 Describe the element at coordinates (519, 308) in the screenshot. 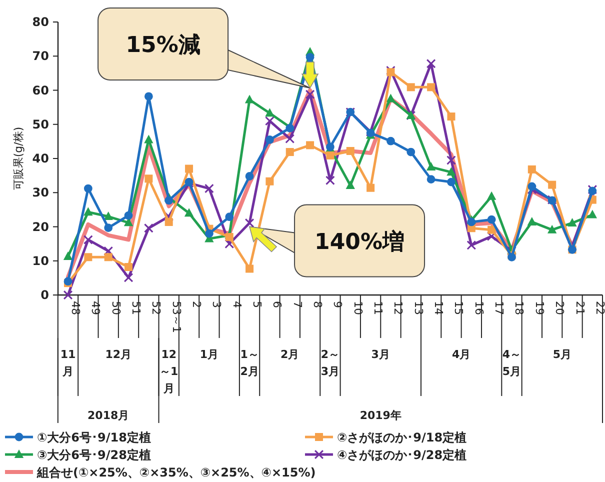

I see `x-tick-label: 18` at that location.